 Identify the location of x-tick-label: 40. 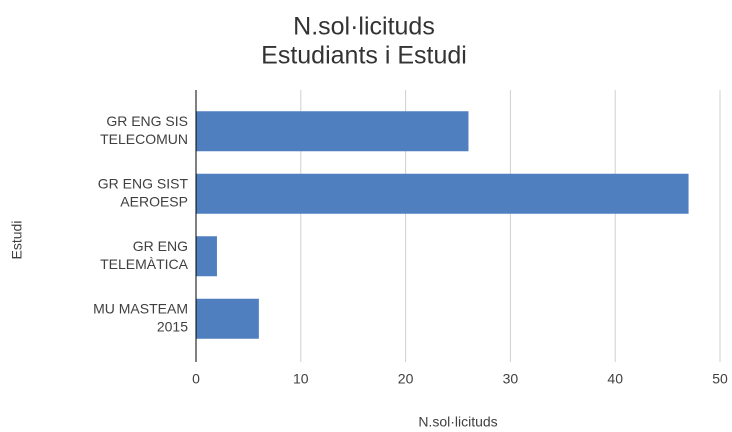
(615, 379).